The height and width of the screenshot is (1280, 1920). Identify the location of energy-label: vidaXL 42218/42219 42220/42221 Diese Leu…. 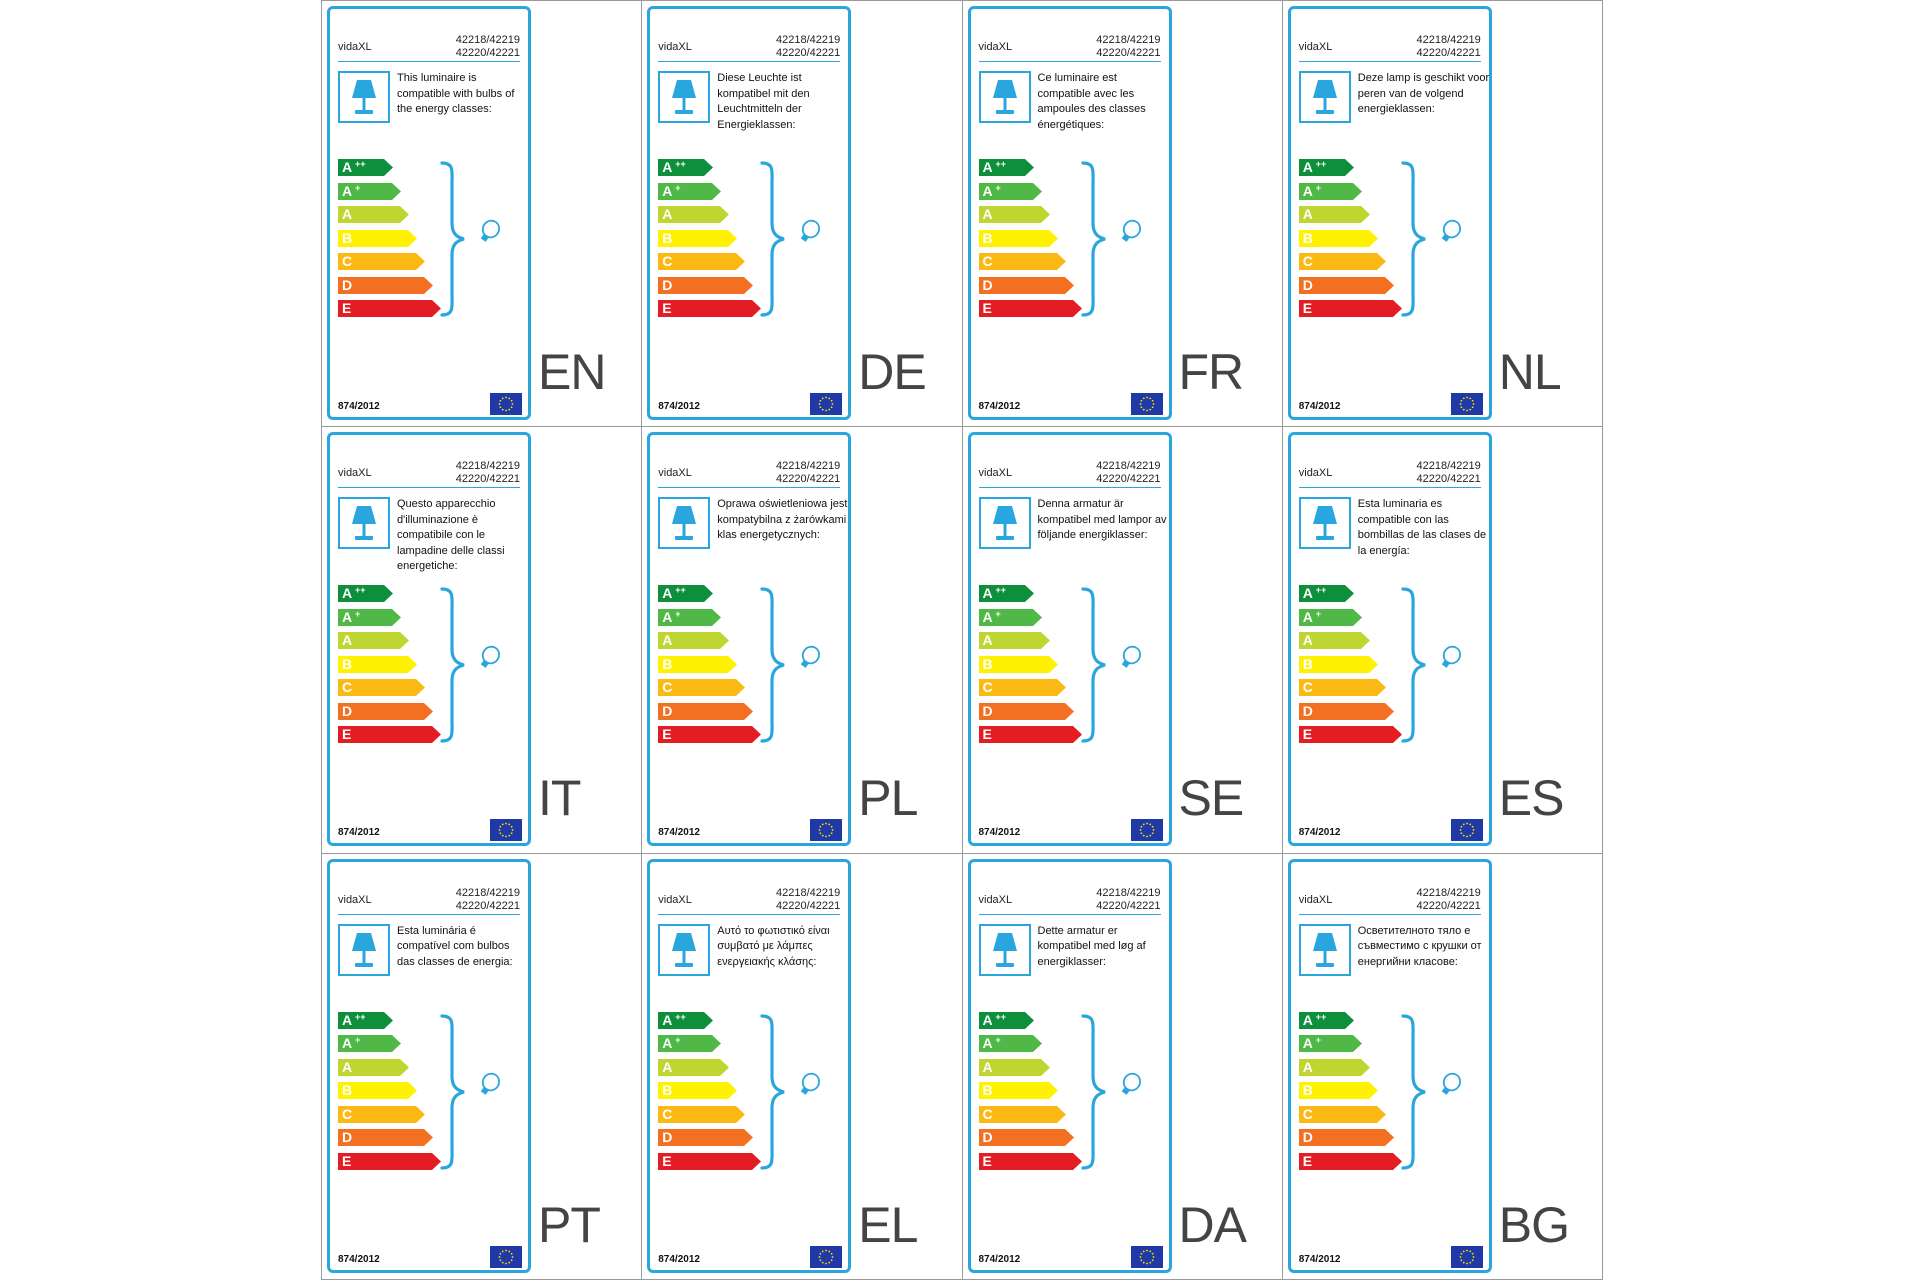
(749, 213).